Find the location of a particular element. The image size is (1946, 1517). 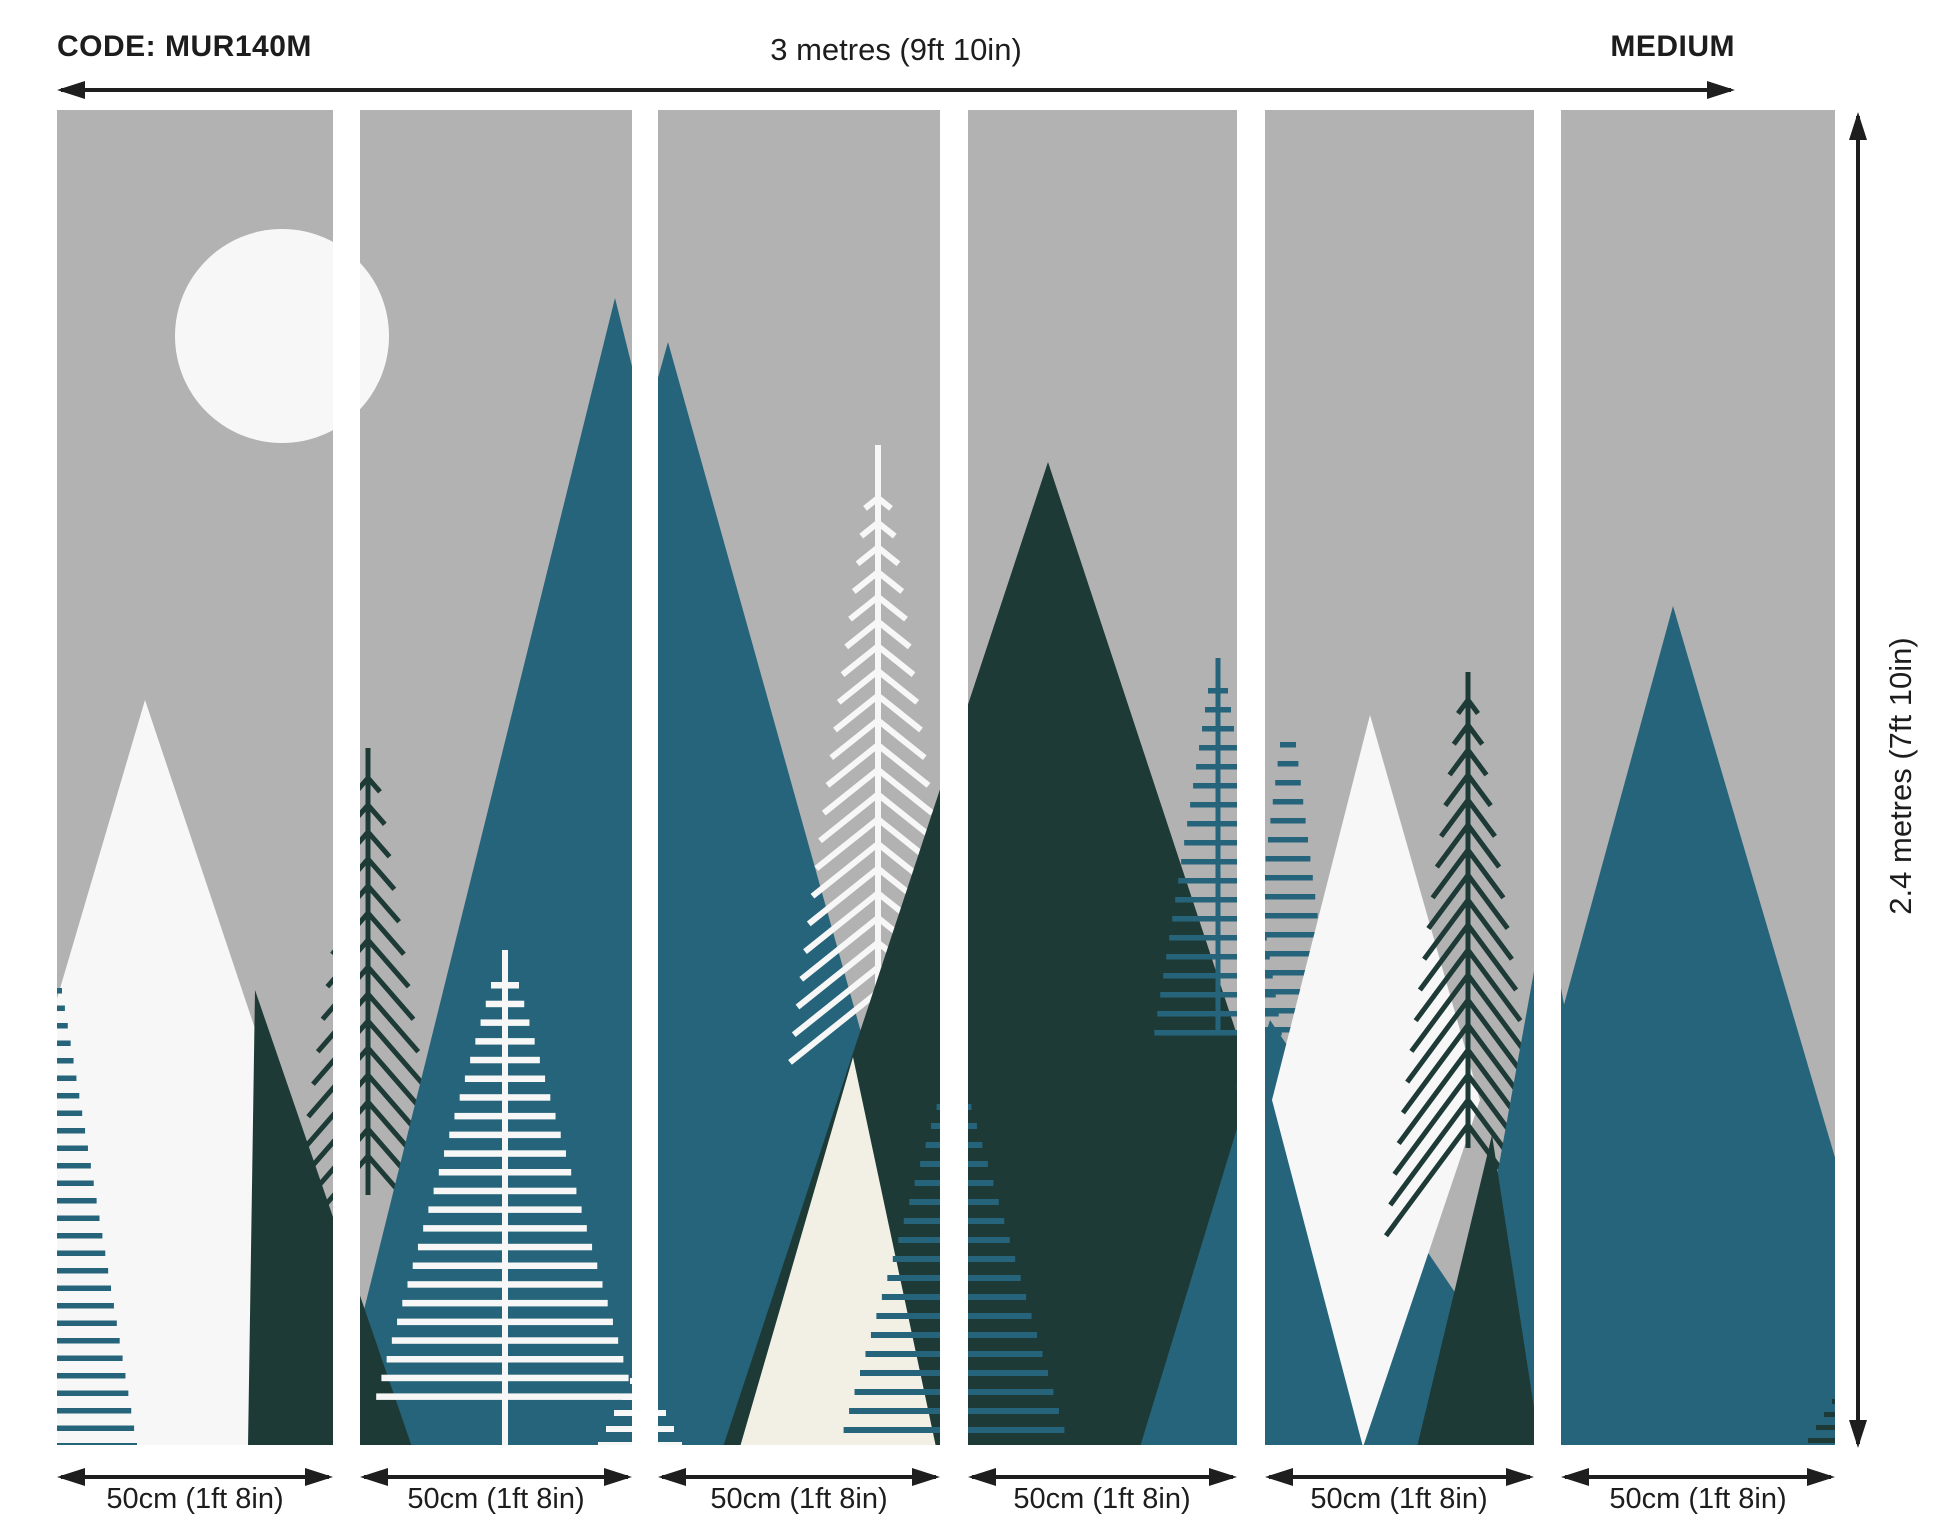

total-width-label: 3 metres (9ft 10in) is located at coordinates (896, 49).